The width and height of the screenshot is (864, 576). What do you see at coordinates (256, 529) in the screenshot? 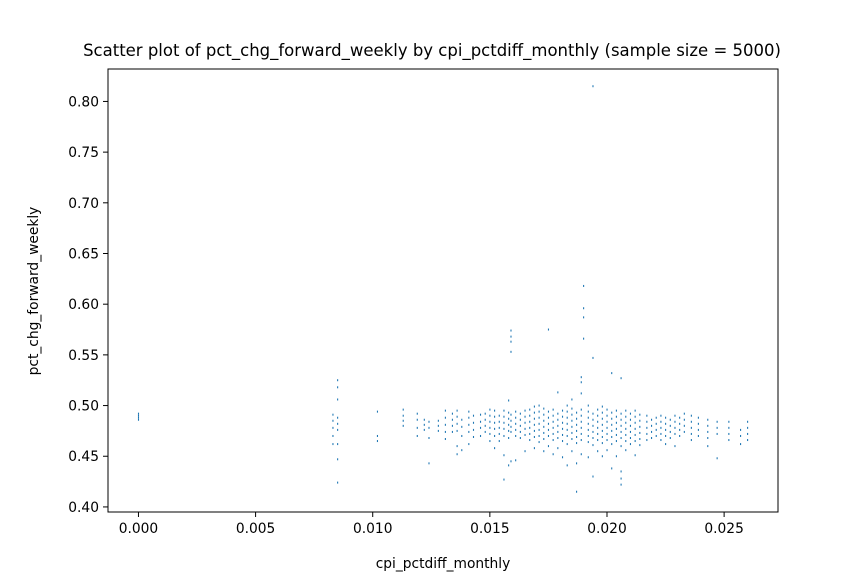
I see `x-tick-label: 0.005` at bounding box center [256, 529].